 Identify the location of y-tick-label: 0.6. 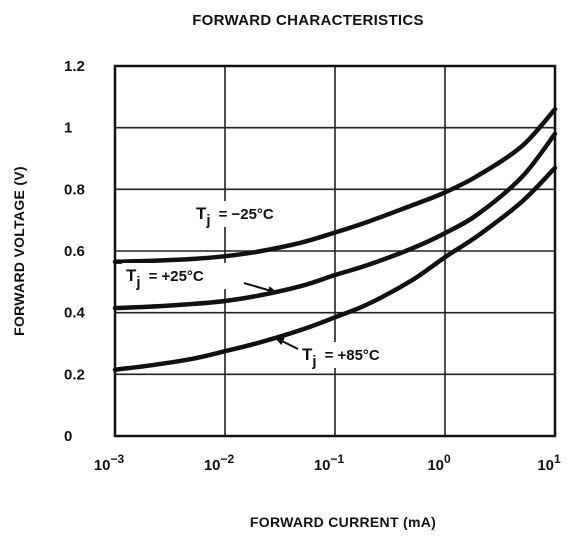
(74, 251).